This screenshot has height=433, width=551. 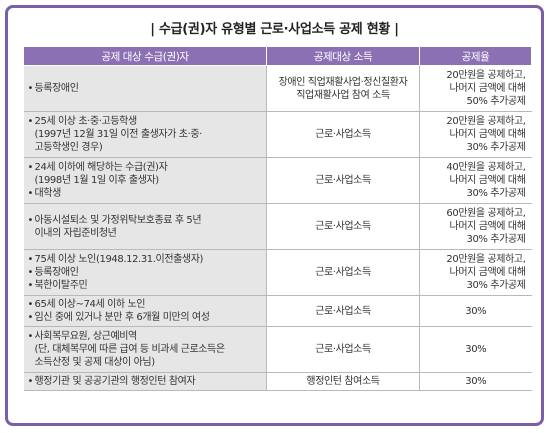 What do you see at coordinates (496, 101) in the screenshot?
I see `rate-line: 50% 추가공제` at bounding box center [496, 101].